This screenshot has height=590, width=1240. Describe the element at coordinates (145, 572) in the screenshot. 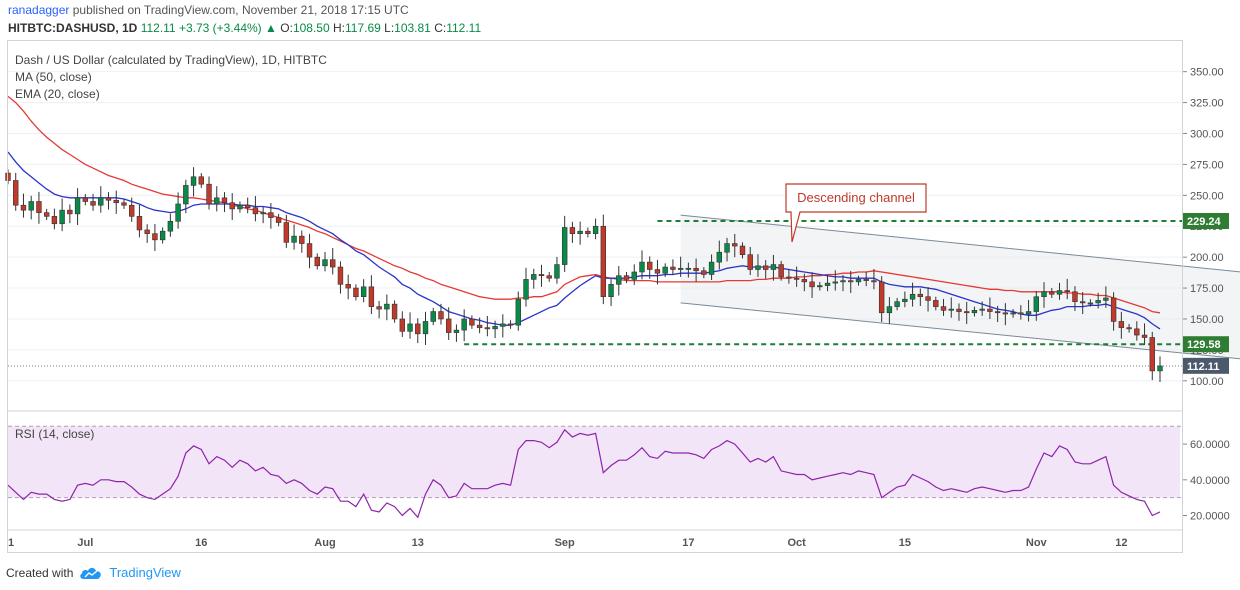

I see `tradingview-link: TradingView` at that location.